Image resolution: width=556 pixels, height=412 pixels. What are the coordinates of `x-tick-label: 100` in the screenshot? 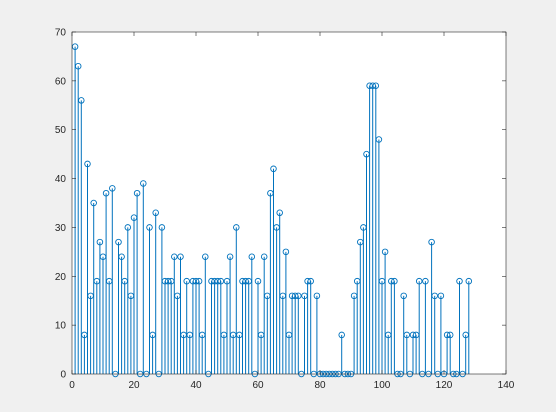 It's located at (382, 385).